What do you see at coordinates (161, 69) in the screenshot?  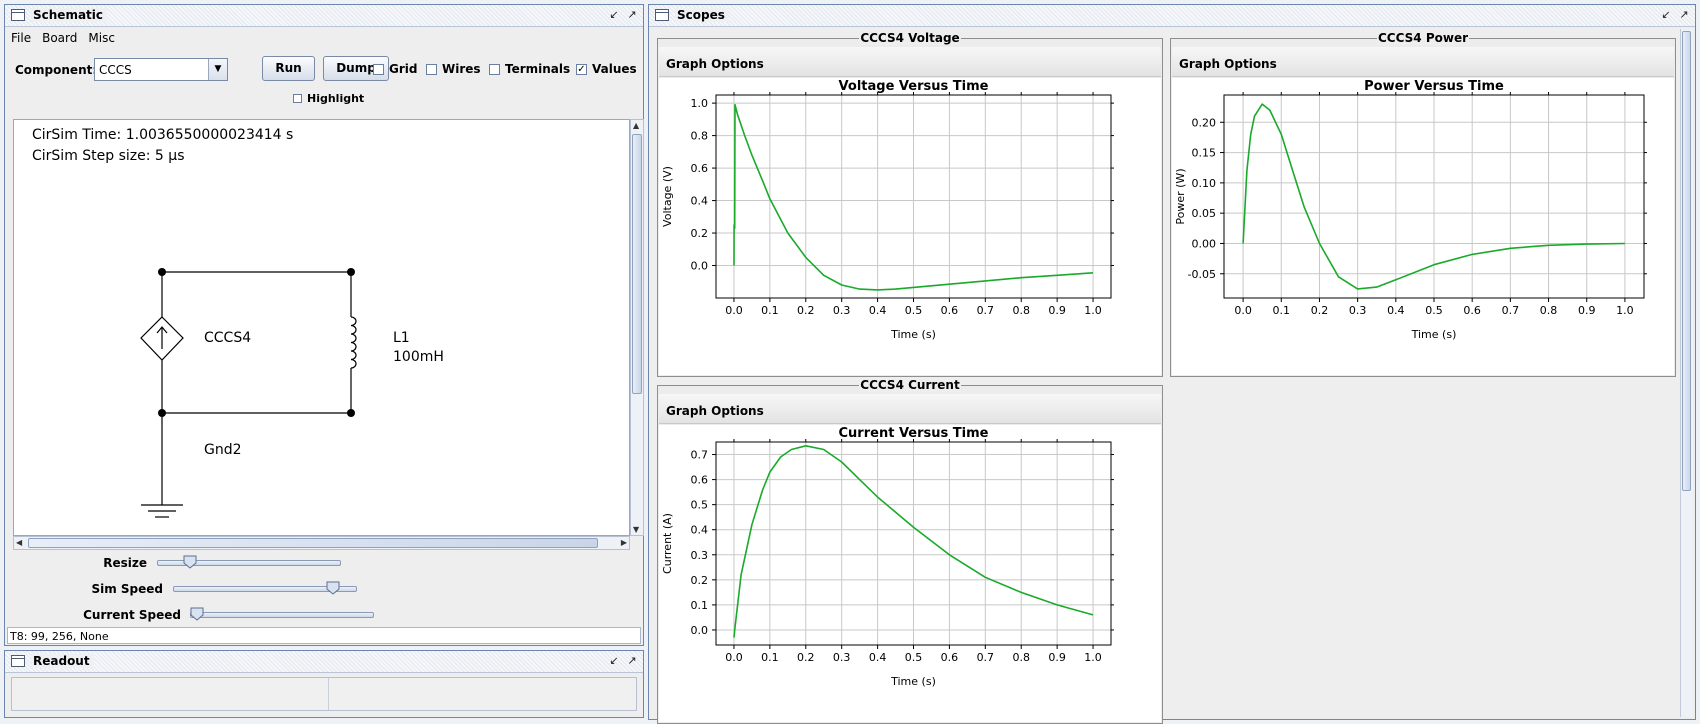 I see `component-select: CCCS ▼` at bounding box center [161, 69].